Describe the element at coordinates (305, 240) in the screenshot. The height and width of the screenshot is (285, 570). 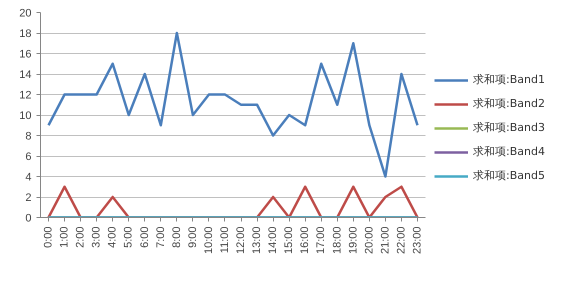
I see `x-tick-label: 16:00` at that location.